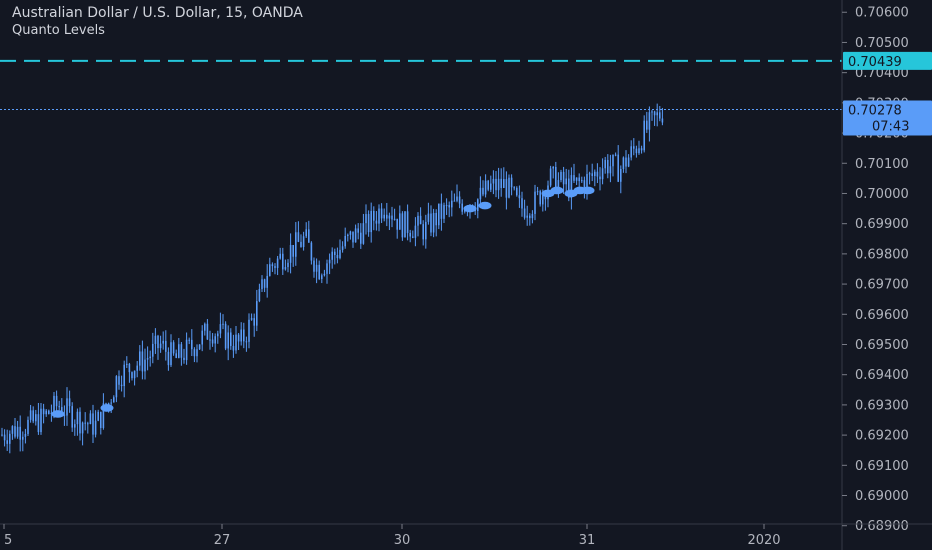  Describe the element at coordinates (882, 164) in the screenshot. I see `price-tick-label: 0.70100` at that location.